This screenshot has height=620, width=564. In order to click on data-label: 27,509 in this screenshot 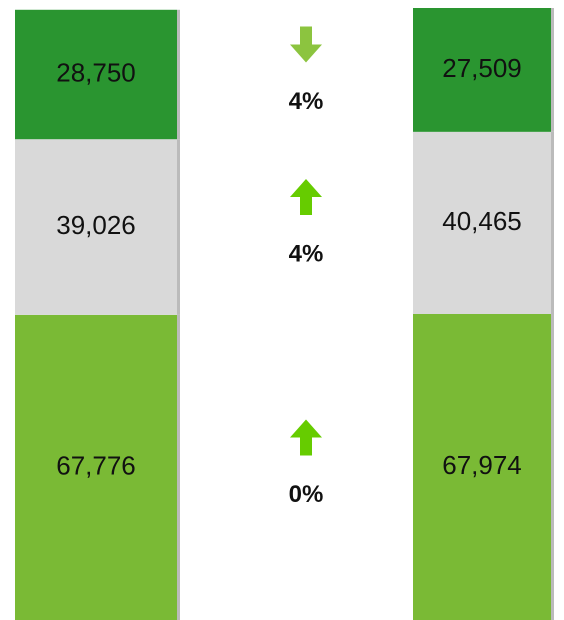, I will do `click(482, 68)`.